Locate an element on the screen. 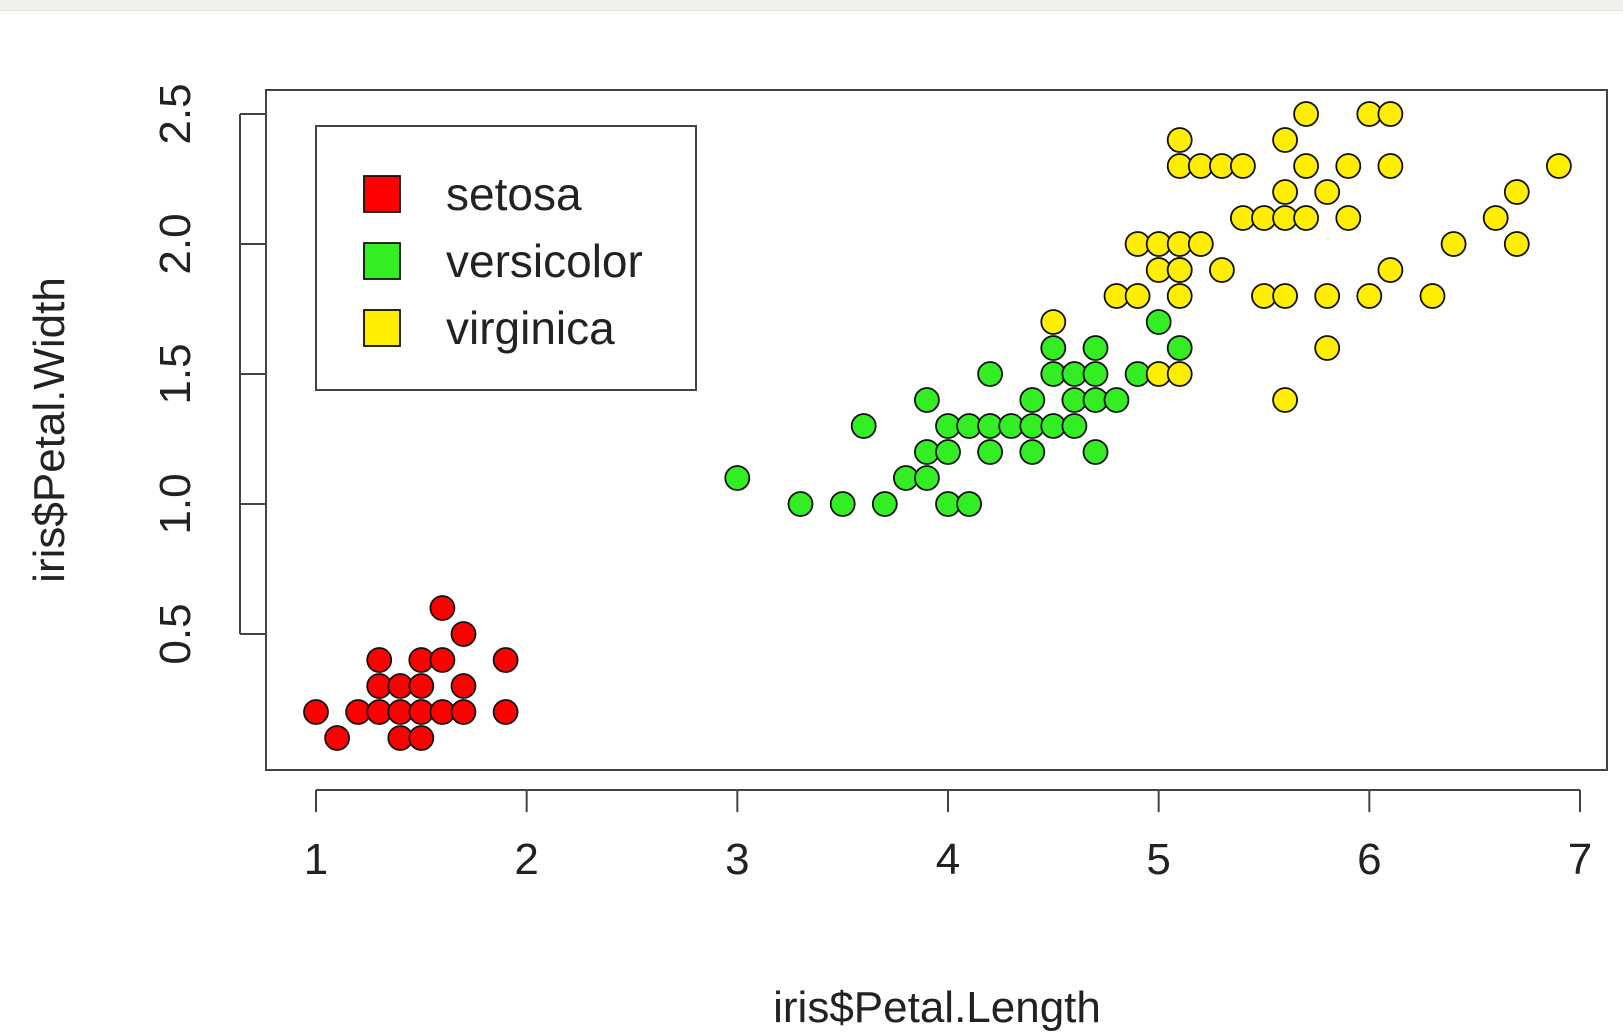 This screenshot has width=1623, height=1034. legend-swatch-setosa is located at coordinates (382, 194).